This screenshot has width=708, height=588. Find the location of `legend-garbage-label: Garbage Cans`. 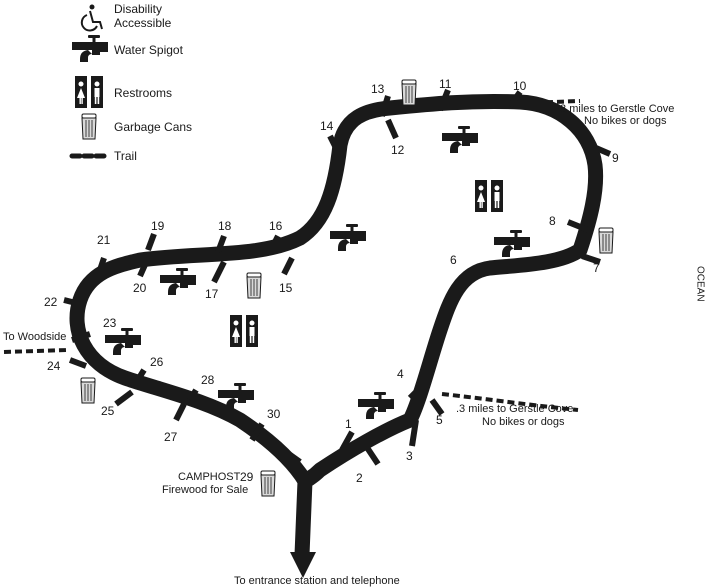

legend-garbage-label: Garbage Cans is located at coordinates (153, 127).